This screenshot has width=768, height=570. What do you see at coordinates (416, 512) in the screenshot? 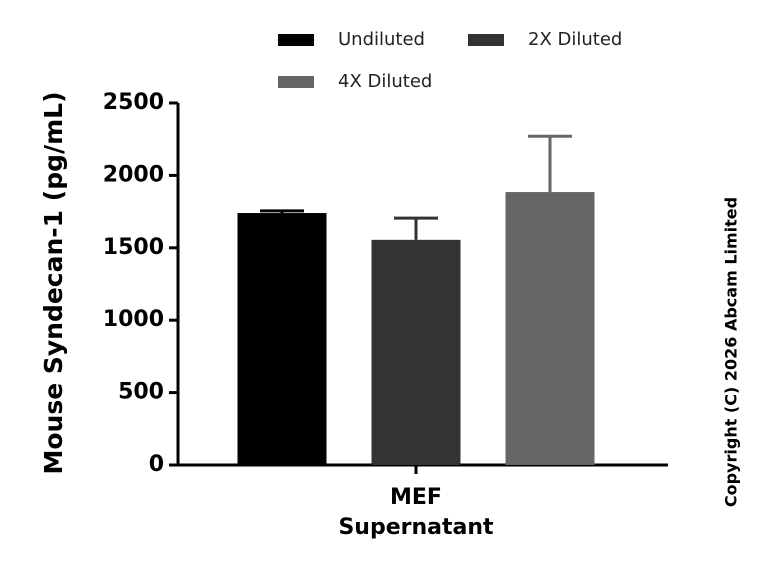
I see `x-tick-label: MEF Supernatant` at bounding box center [416, 512].